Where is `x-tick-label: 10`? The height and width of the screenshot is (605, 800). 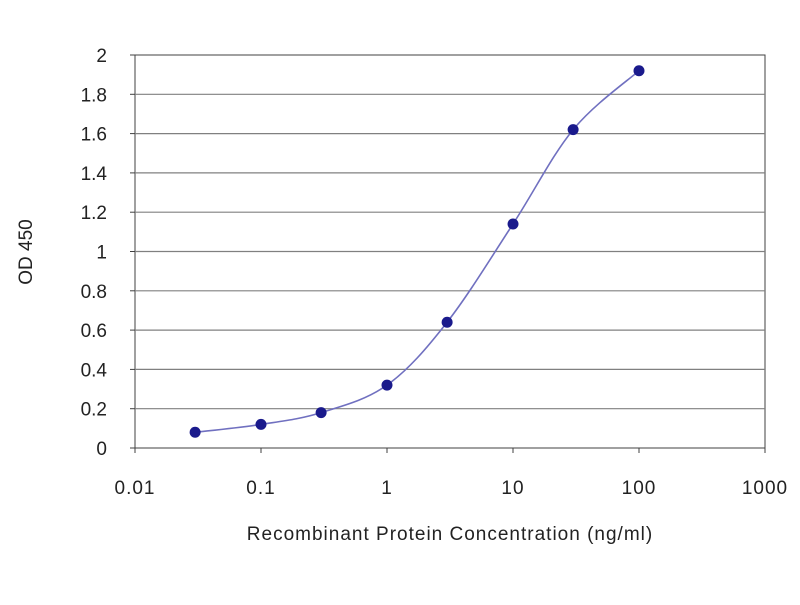
x-tick-label: 10 is located at coordinates (512, 488).